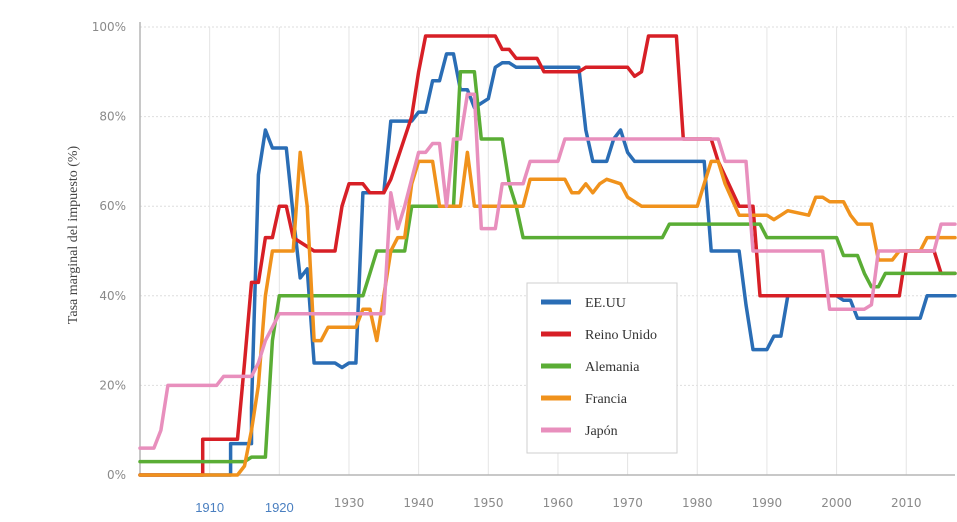 The width and height of the screenshot is (957, 522). I want to click on y-axis-label: Tasa marginal del impuesto (%), so click(73, 234).